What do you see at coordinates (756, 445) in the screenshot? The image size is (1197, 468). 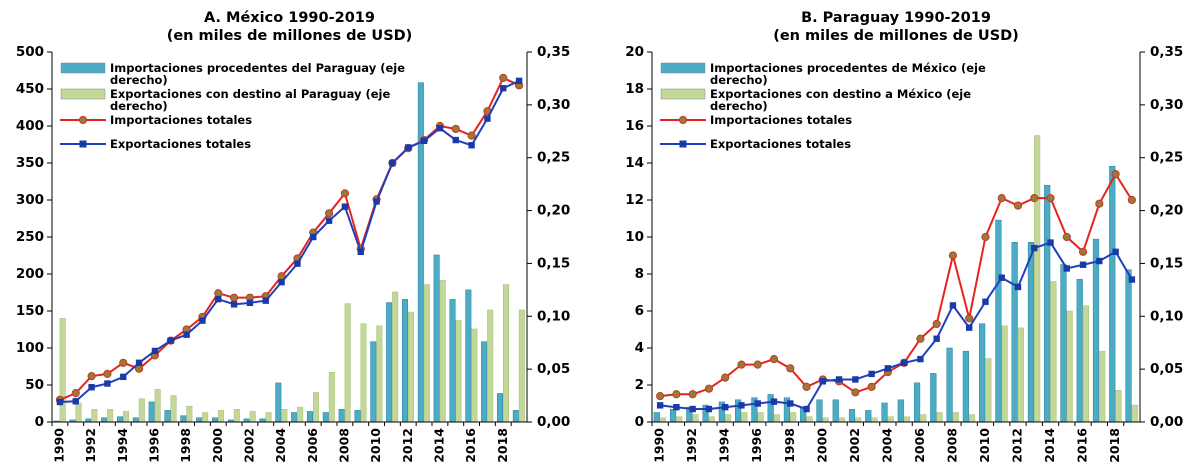 I see `x-tick-label: 1996` at bounding box center [756, 445].